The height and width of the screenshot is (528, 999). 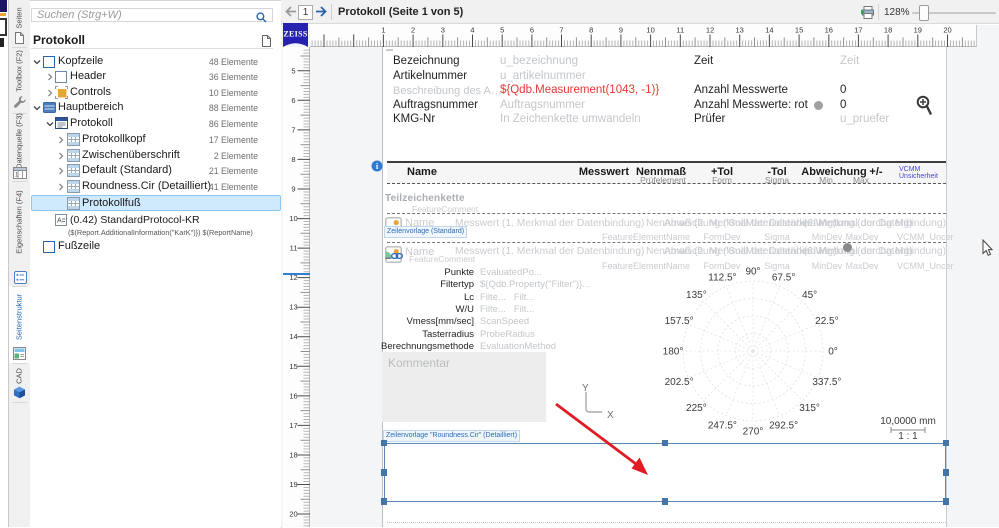 What do you see at coordinates (833, 352) in the screenshot?
I see `svg-text: 0°` at bounding box center [833, 352].